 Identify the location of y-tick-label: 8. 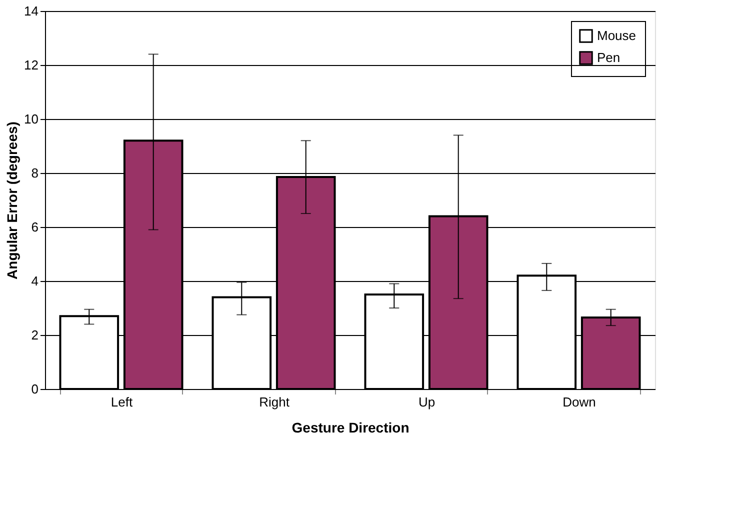
(34, 173).